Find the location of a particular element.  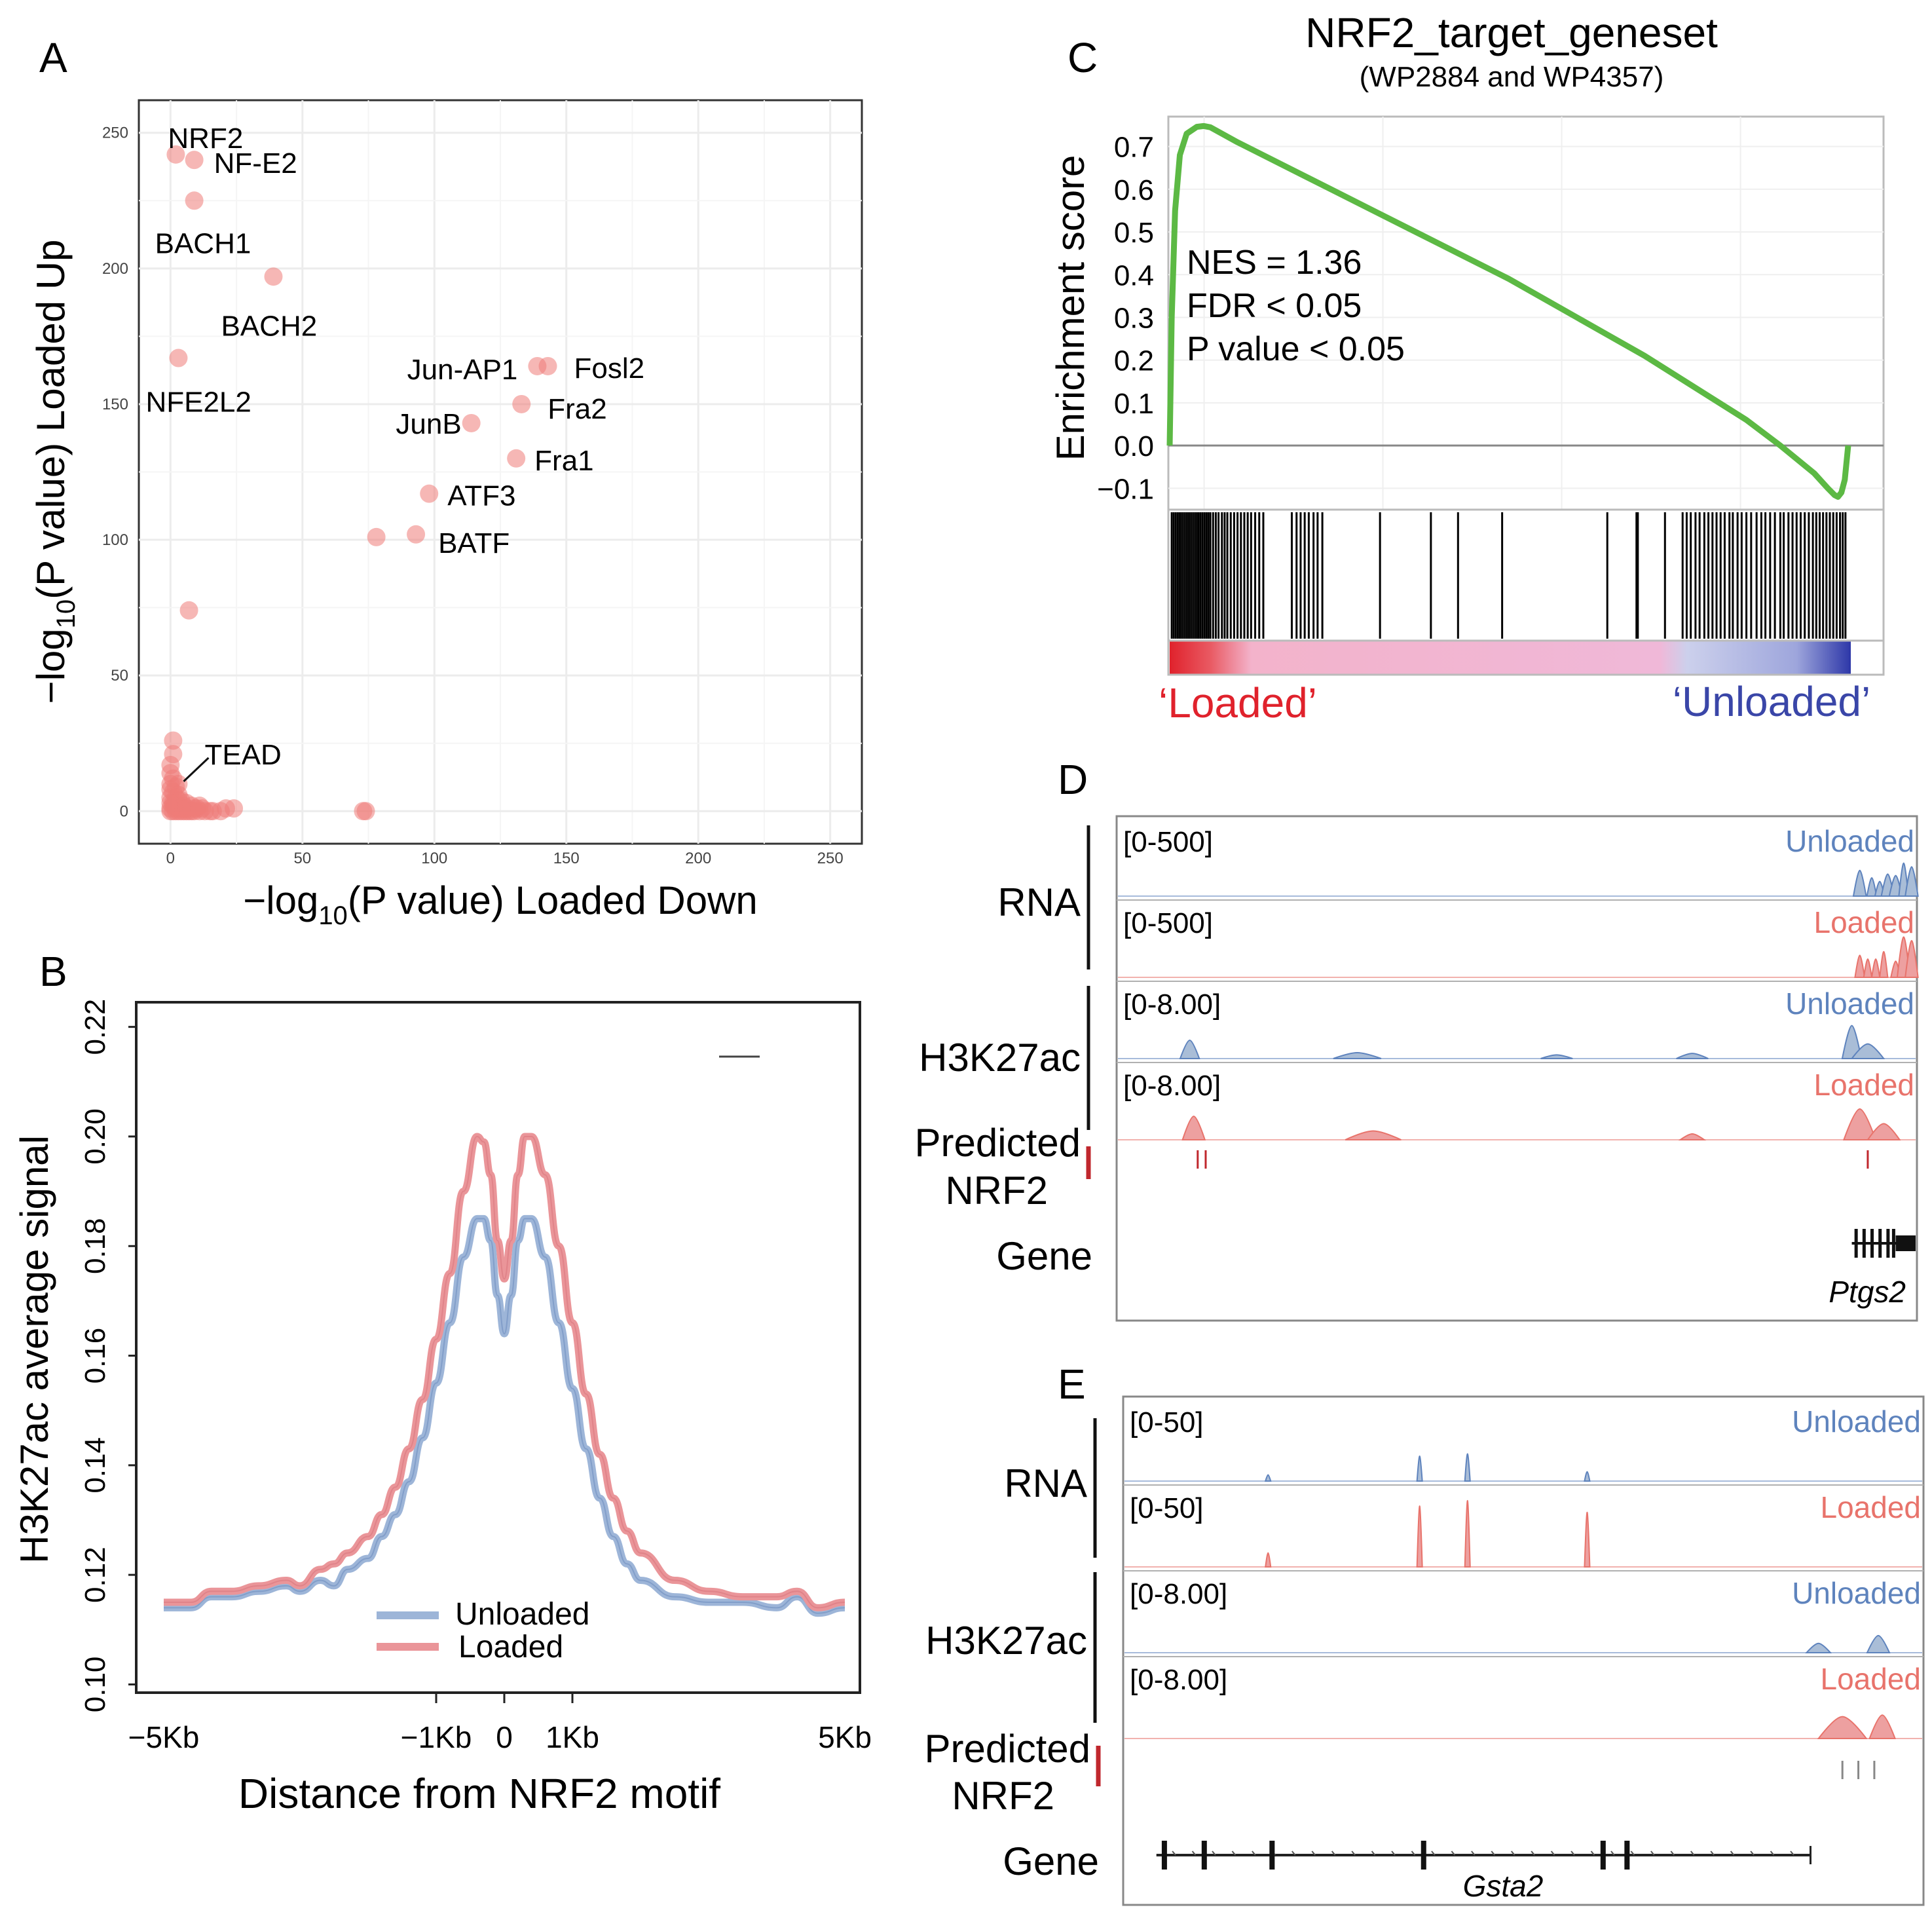

point-label: BACH1 is located at coordinates (203, 243).